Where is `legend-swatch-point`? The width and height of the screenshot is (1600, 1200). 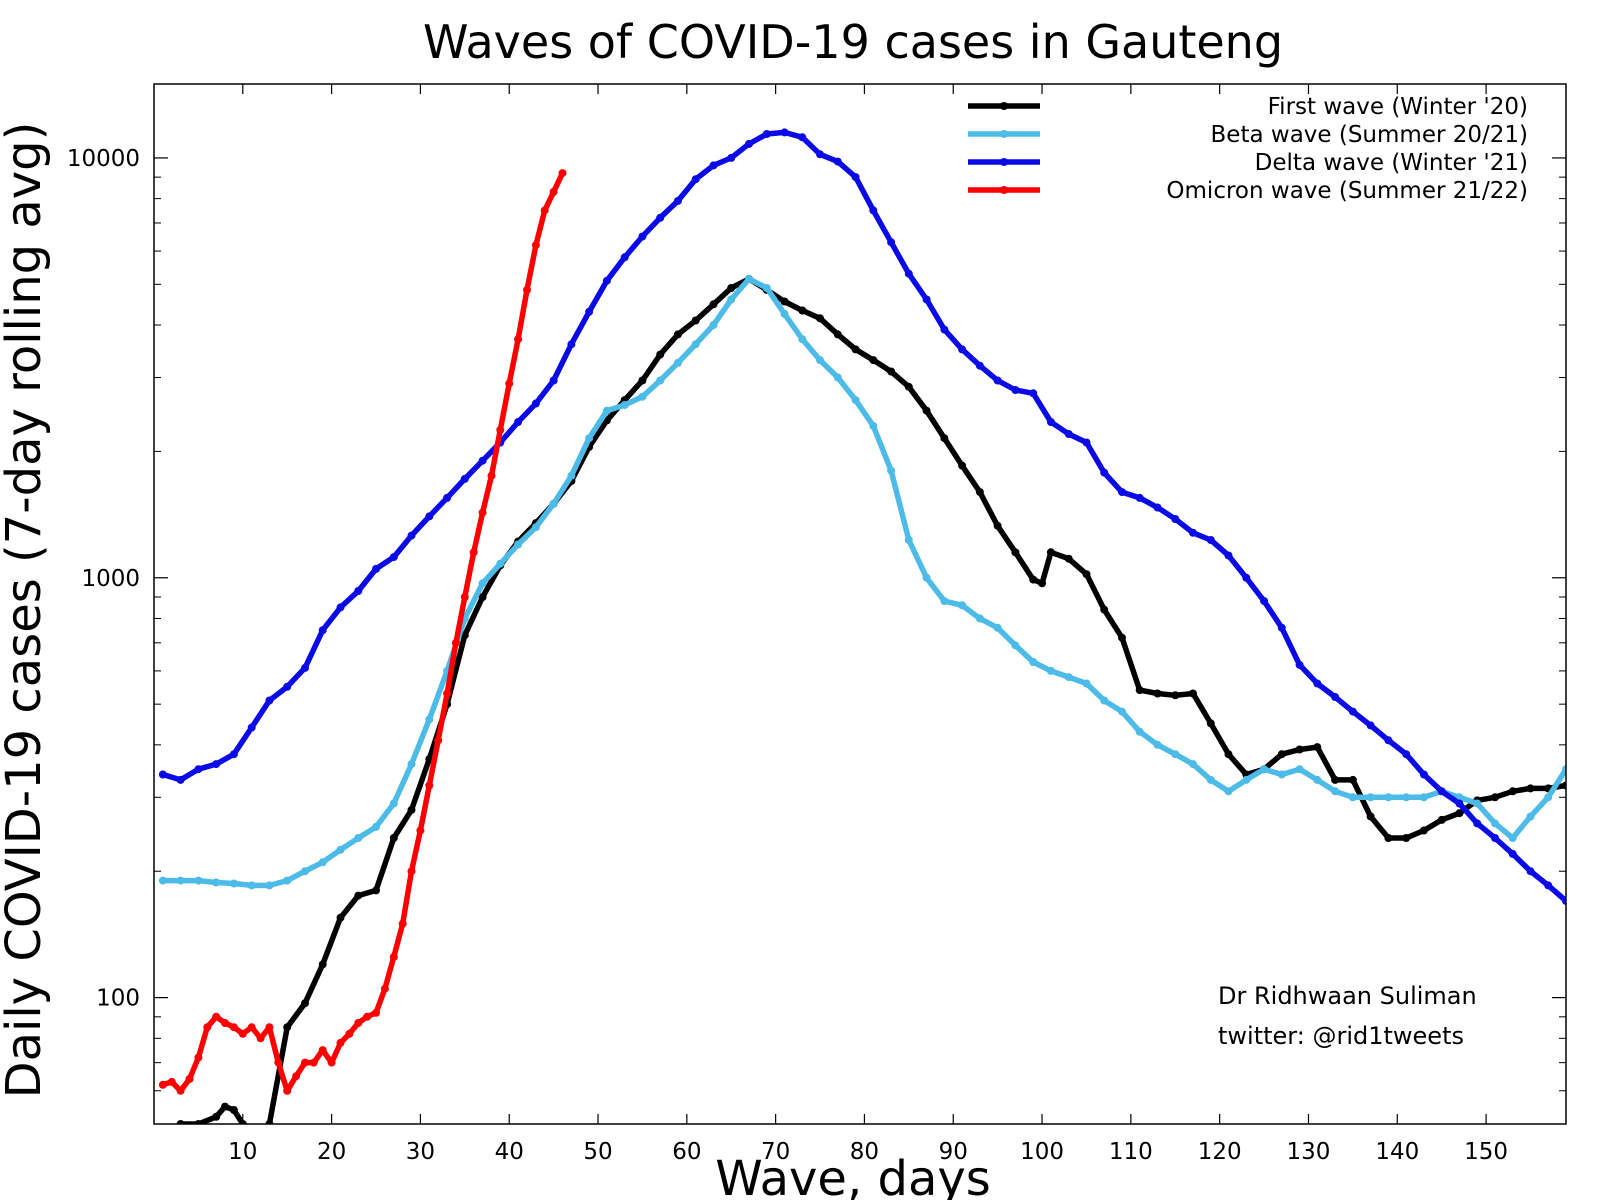
legend-swatch-point is located at coordinates (1004, 190).